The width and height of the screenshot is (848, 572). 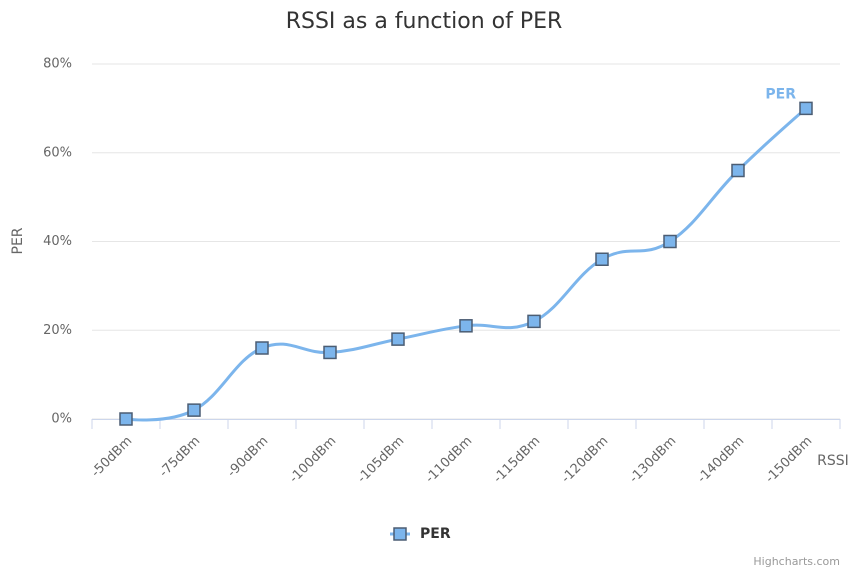 I want to click on y-tick-label: 40%, so click(x=57, y=241).